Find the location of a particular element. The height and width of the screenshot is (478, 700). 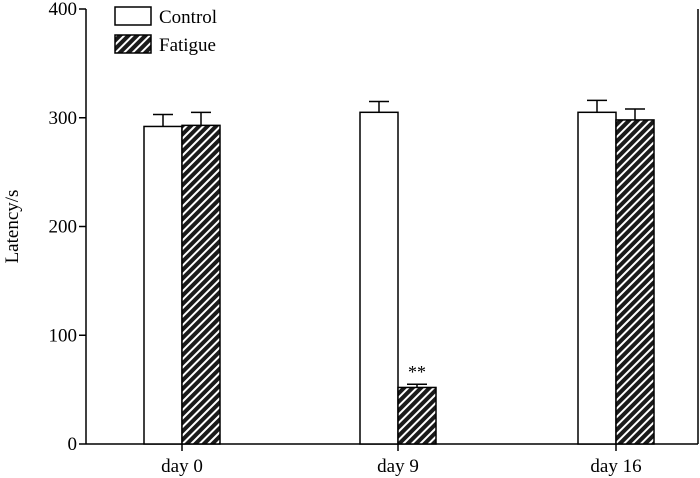

y-tick-label: 0 is located at coordinates (73, 444).